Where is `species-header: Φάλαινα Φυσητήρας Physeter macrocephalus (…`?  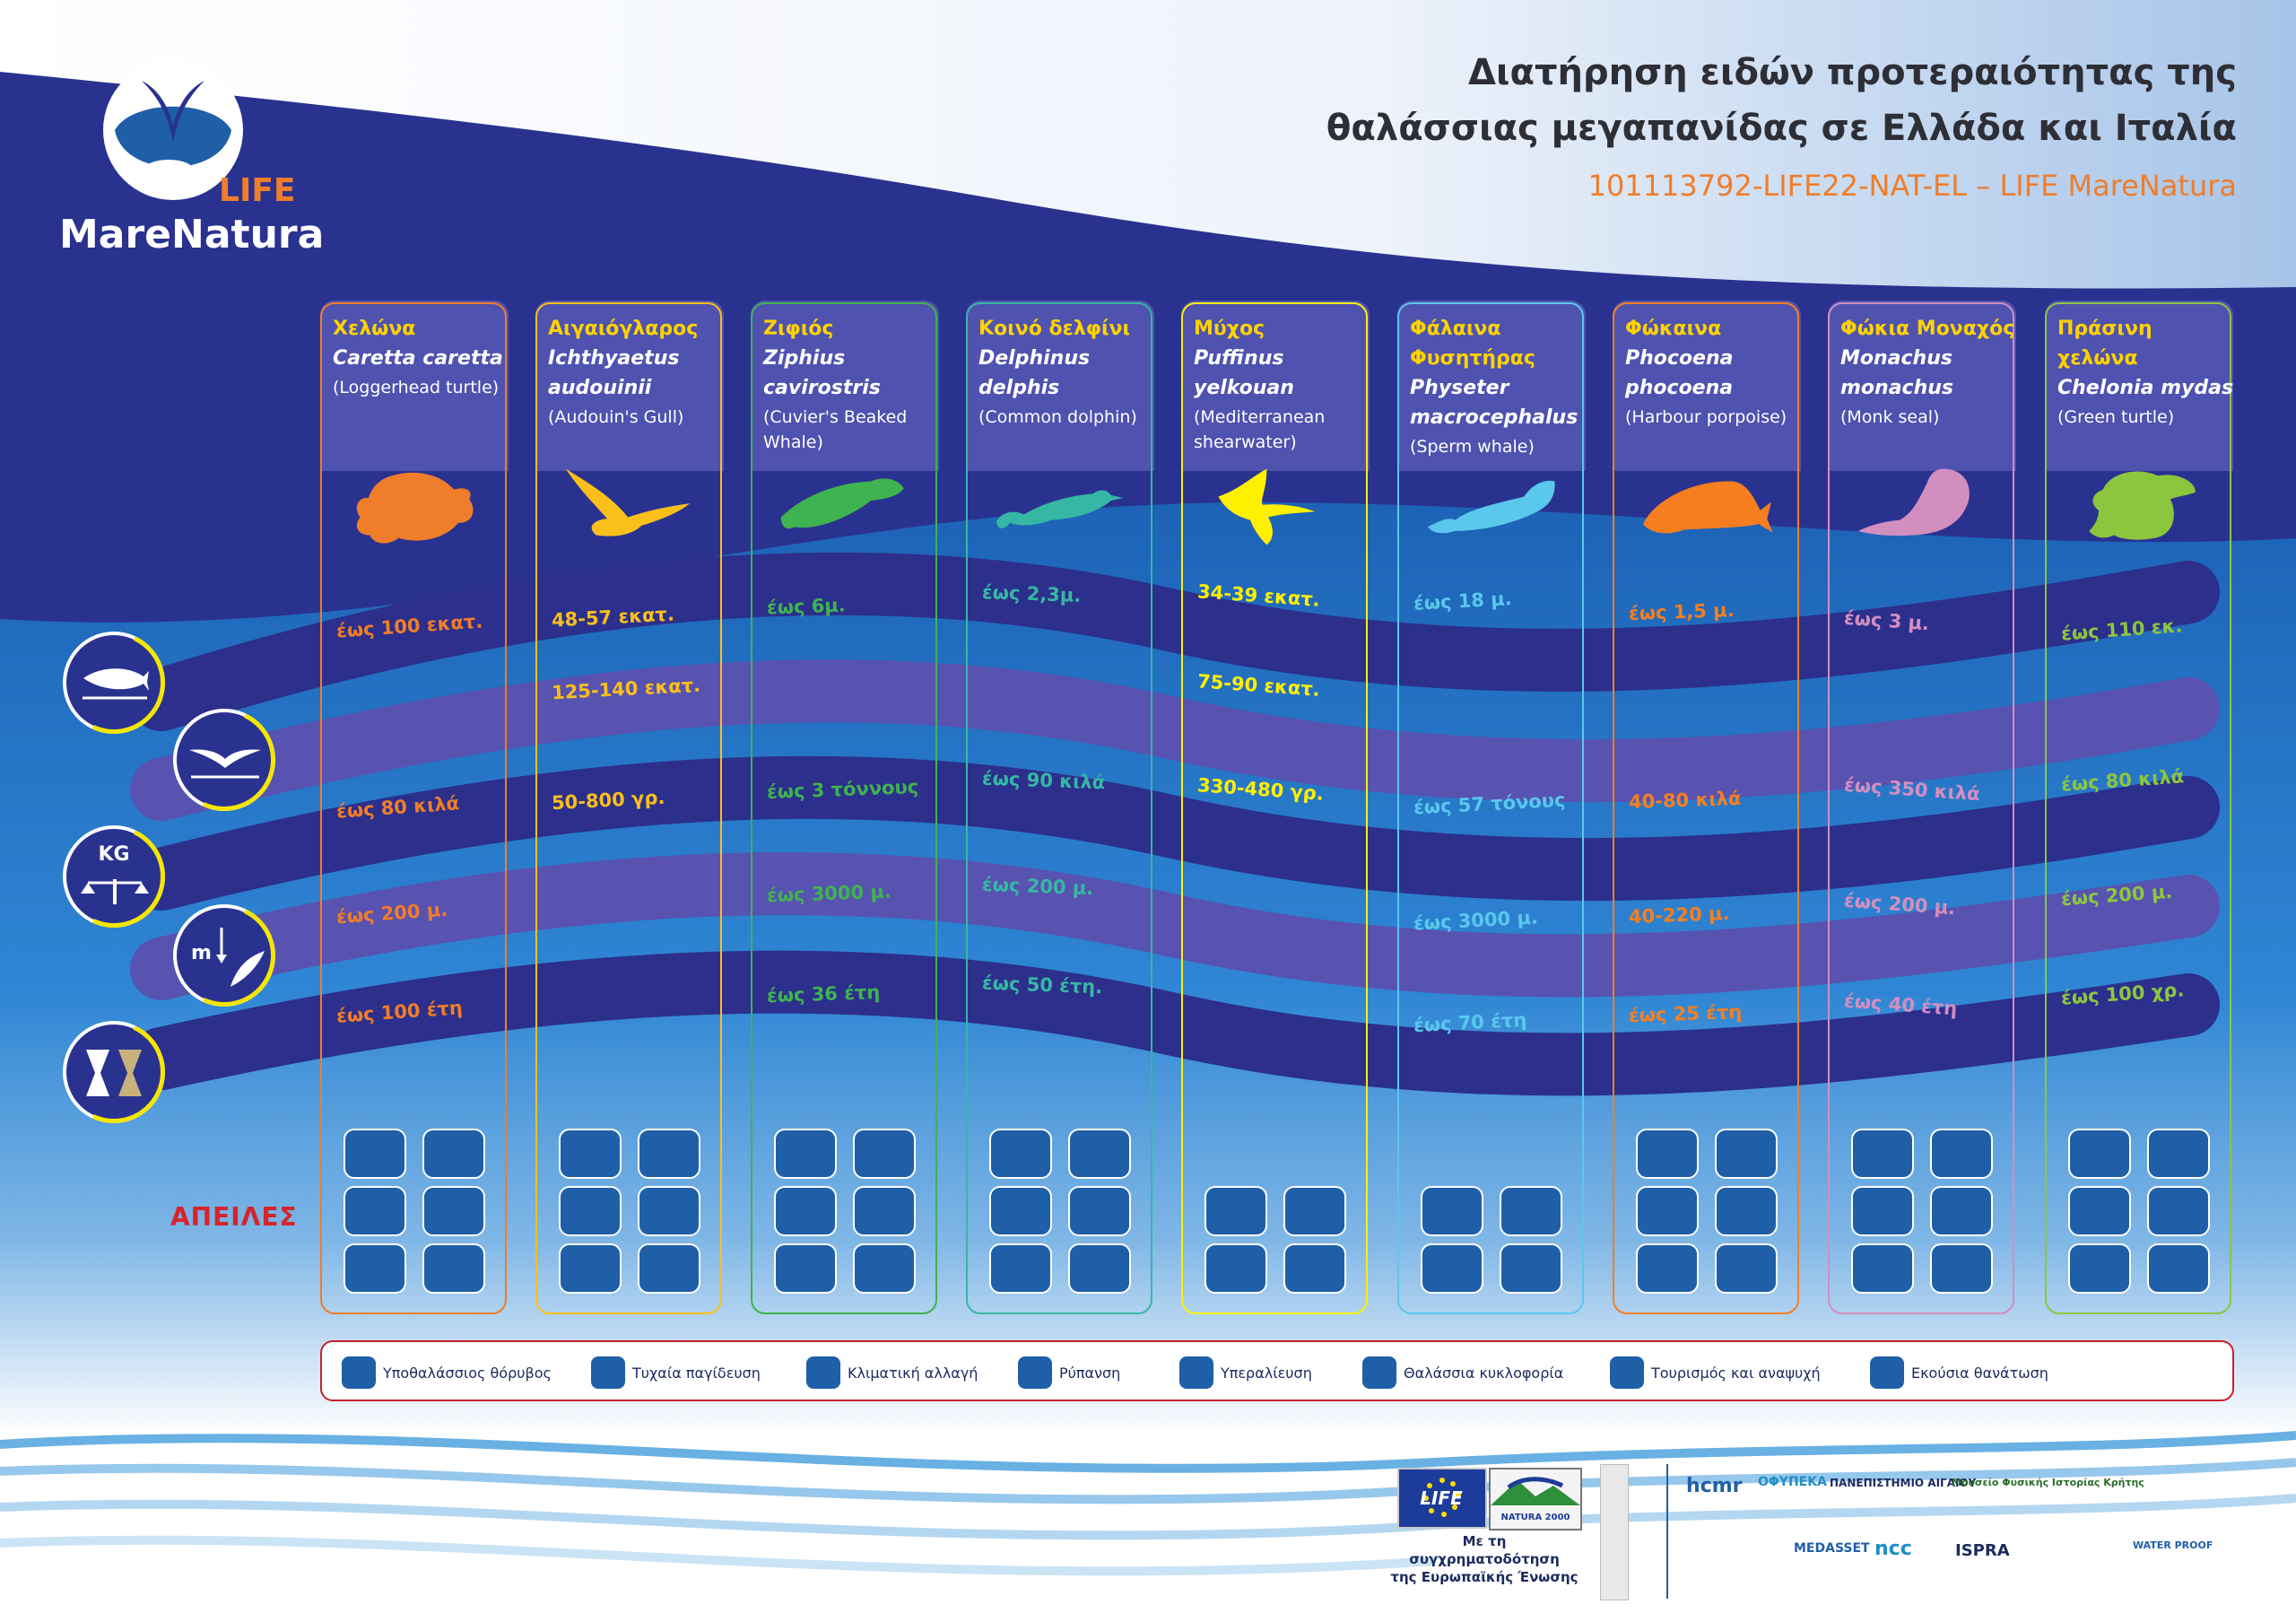 species-header: Φάλαινα Φυσητήρας Physeter macrocephalus (… is located at coordinates (1499, 386).